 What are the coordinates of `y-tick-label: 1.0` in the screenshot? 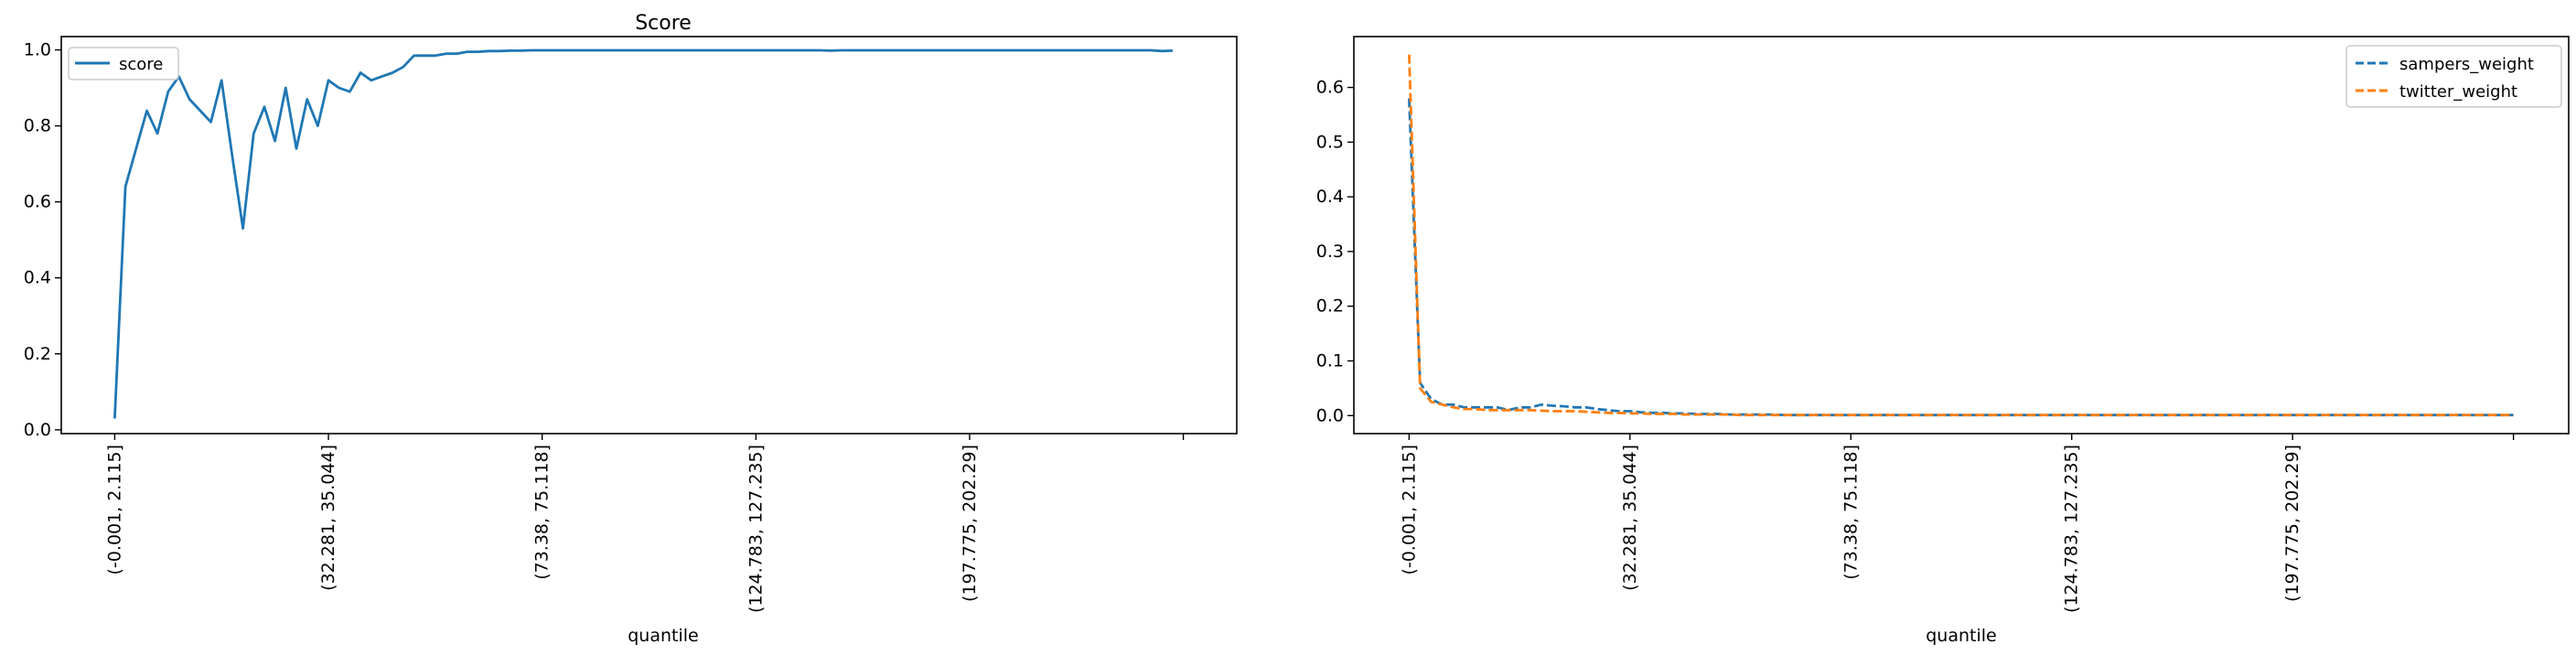 It's located at (38, 50).